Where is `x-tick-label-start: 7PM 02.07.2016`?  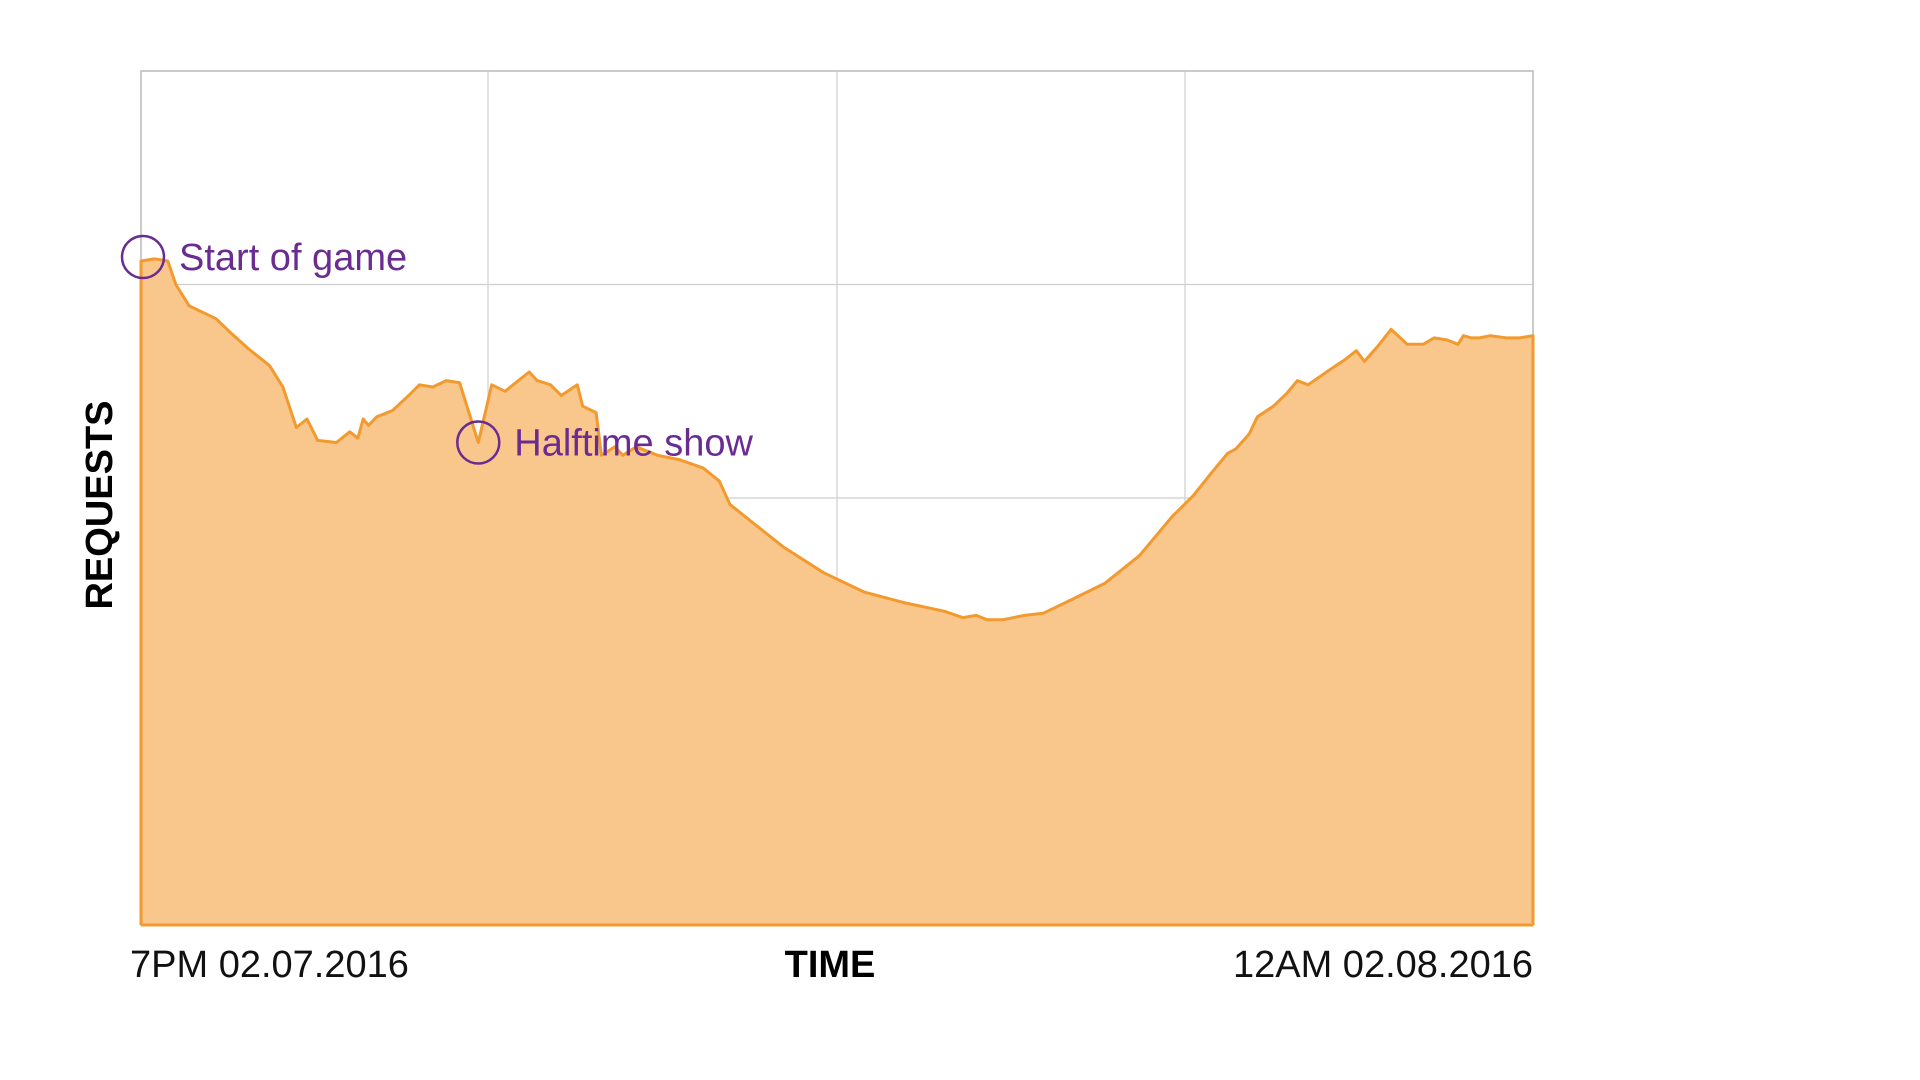 x-tick-label-start: 7PM 02.07.2016 is located at coordinates (269, 965).